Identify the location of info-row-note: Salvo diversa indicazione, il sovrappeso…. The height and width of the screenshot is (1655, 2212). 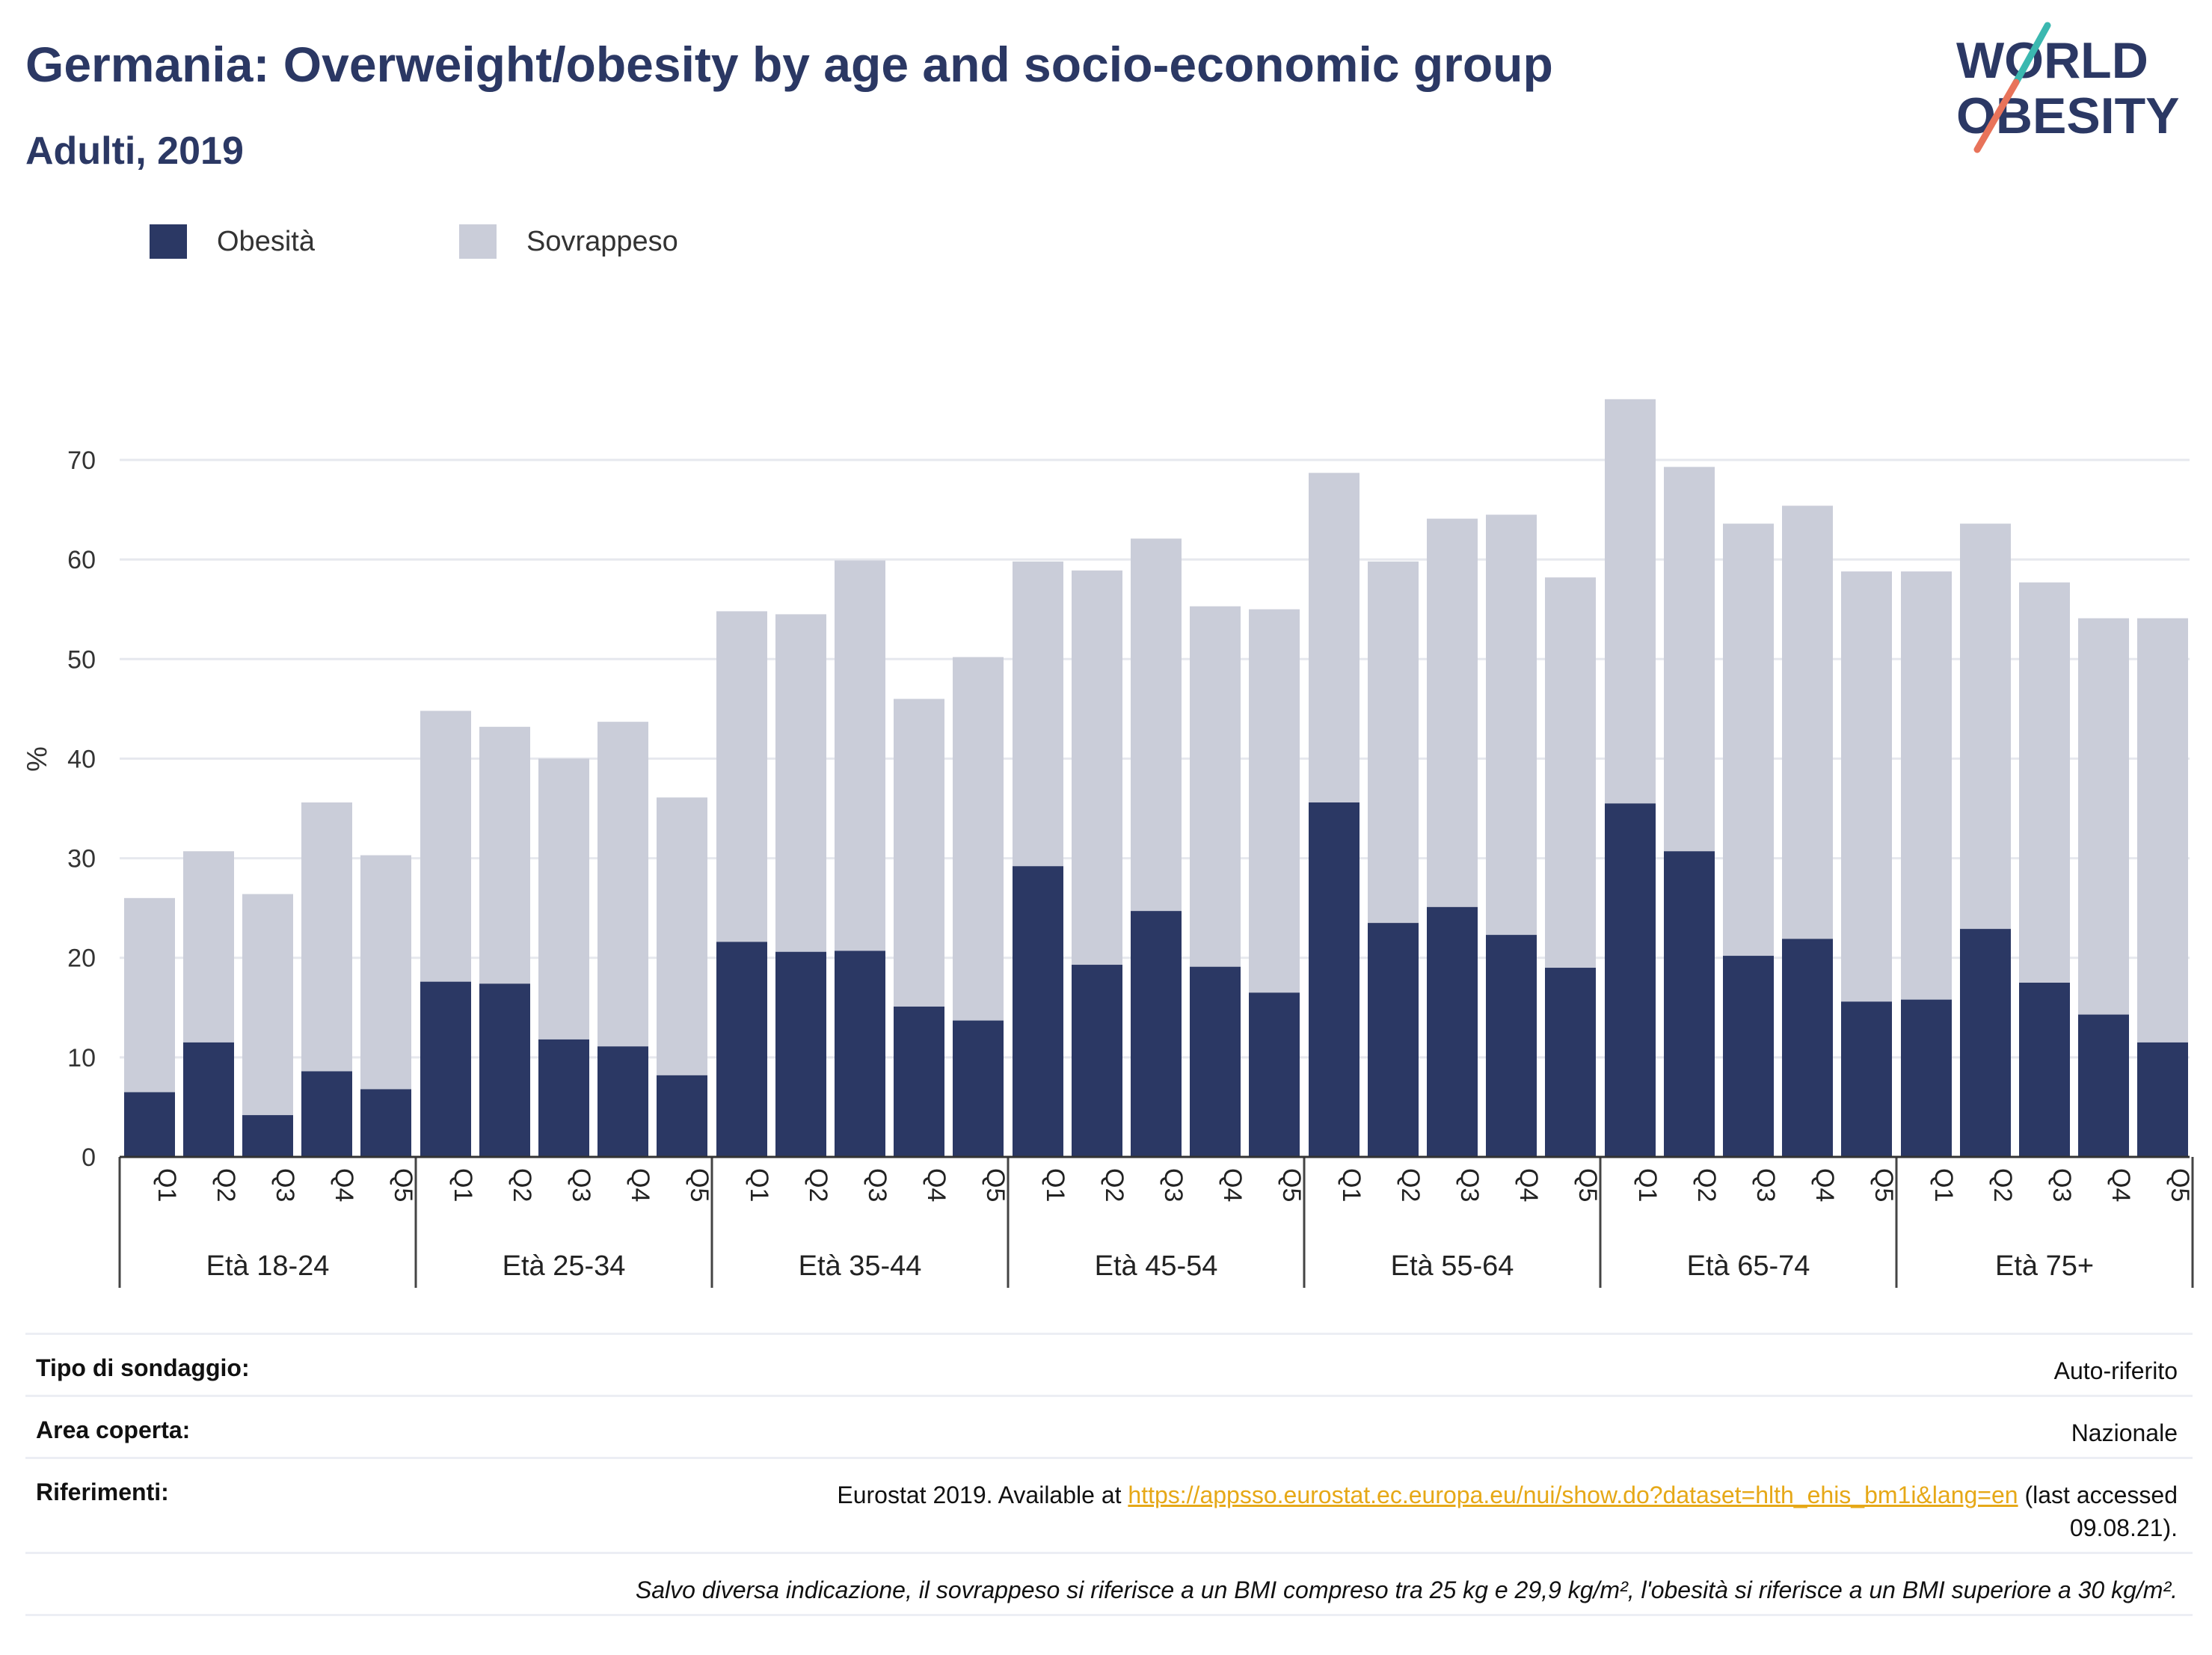
(1109, 1584).